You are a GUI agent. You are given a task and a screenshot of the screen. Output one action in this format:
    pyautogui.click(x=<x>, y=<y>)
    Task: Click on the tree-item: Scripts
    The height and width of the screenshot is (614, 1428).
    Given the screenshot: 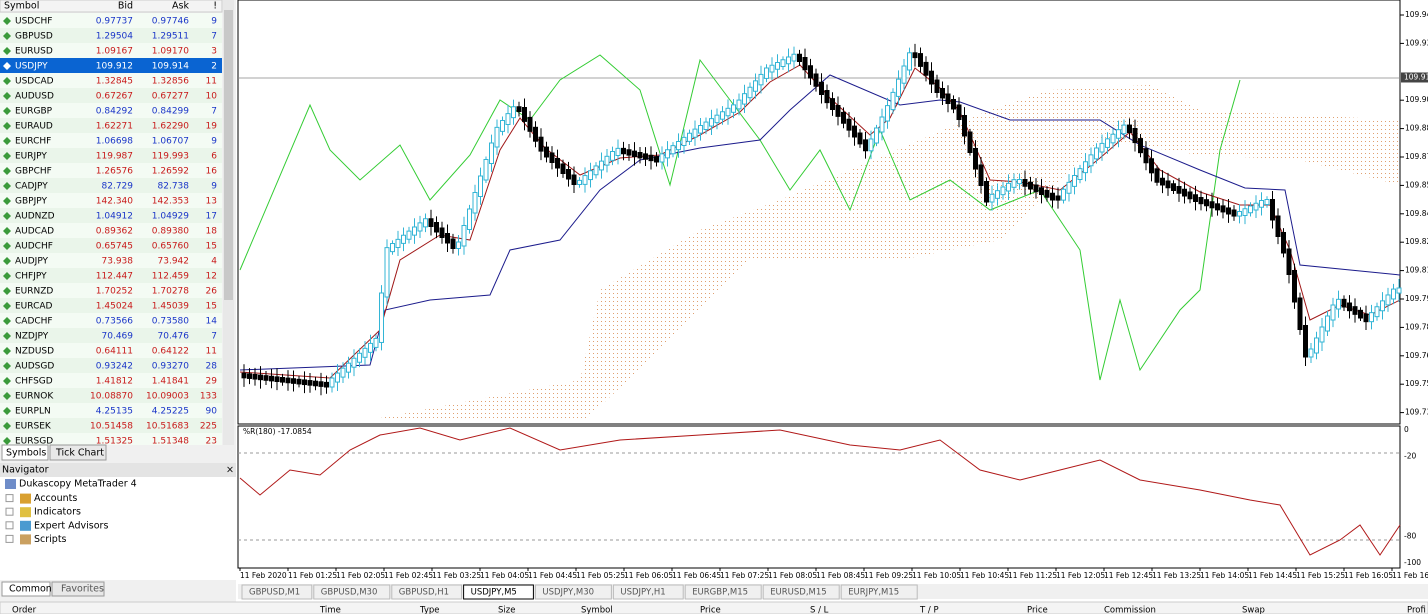 What is the action you would take?
    pyautogui.click(x=50, y=539)
    